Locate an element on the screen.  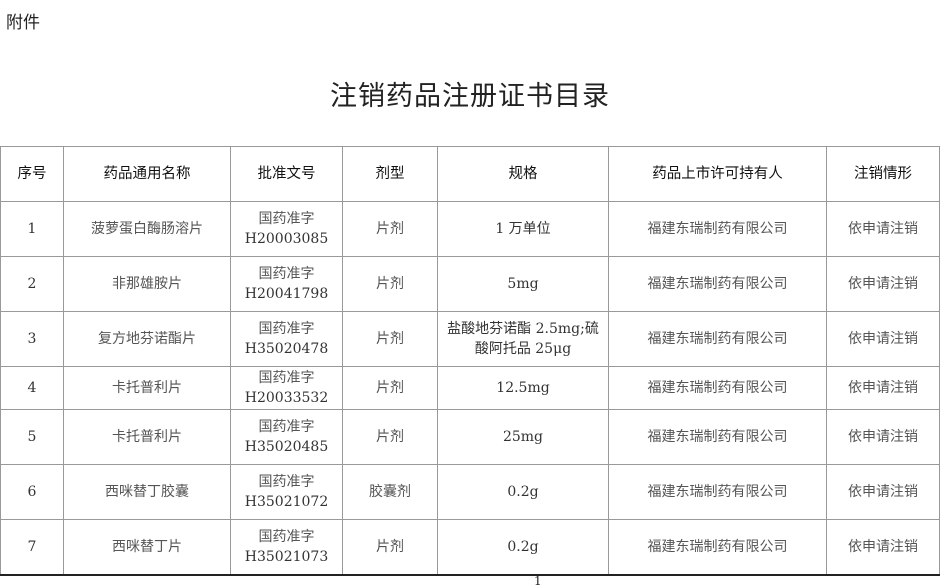
cell-no: 1 is located at coordinates (32, 229).